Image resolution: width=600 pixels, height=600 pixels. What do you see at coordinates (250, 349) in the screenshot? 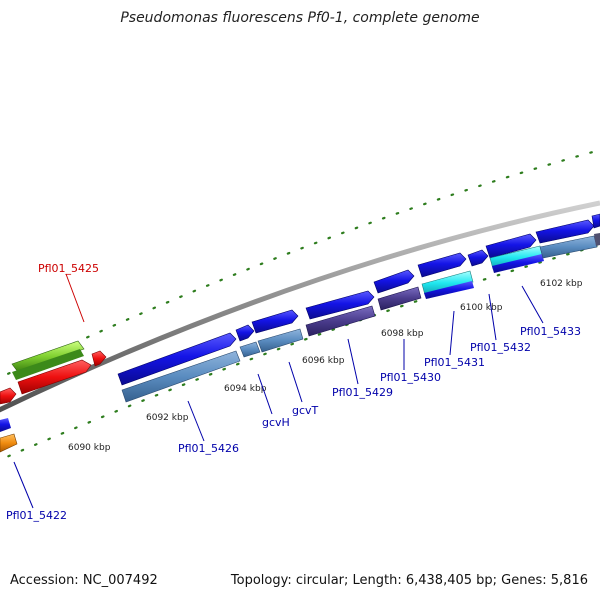
I see `feature-steel-gcvH` at bounding box center [250, 349].